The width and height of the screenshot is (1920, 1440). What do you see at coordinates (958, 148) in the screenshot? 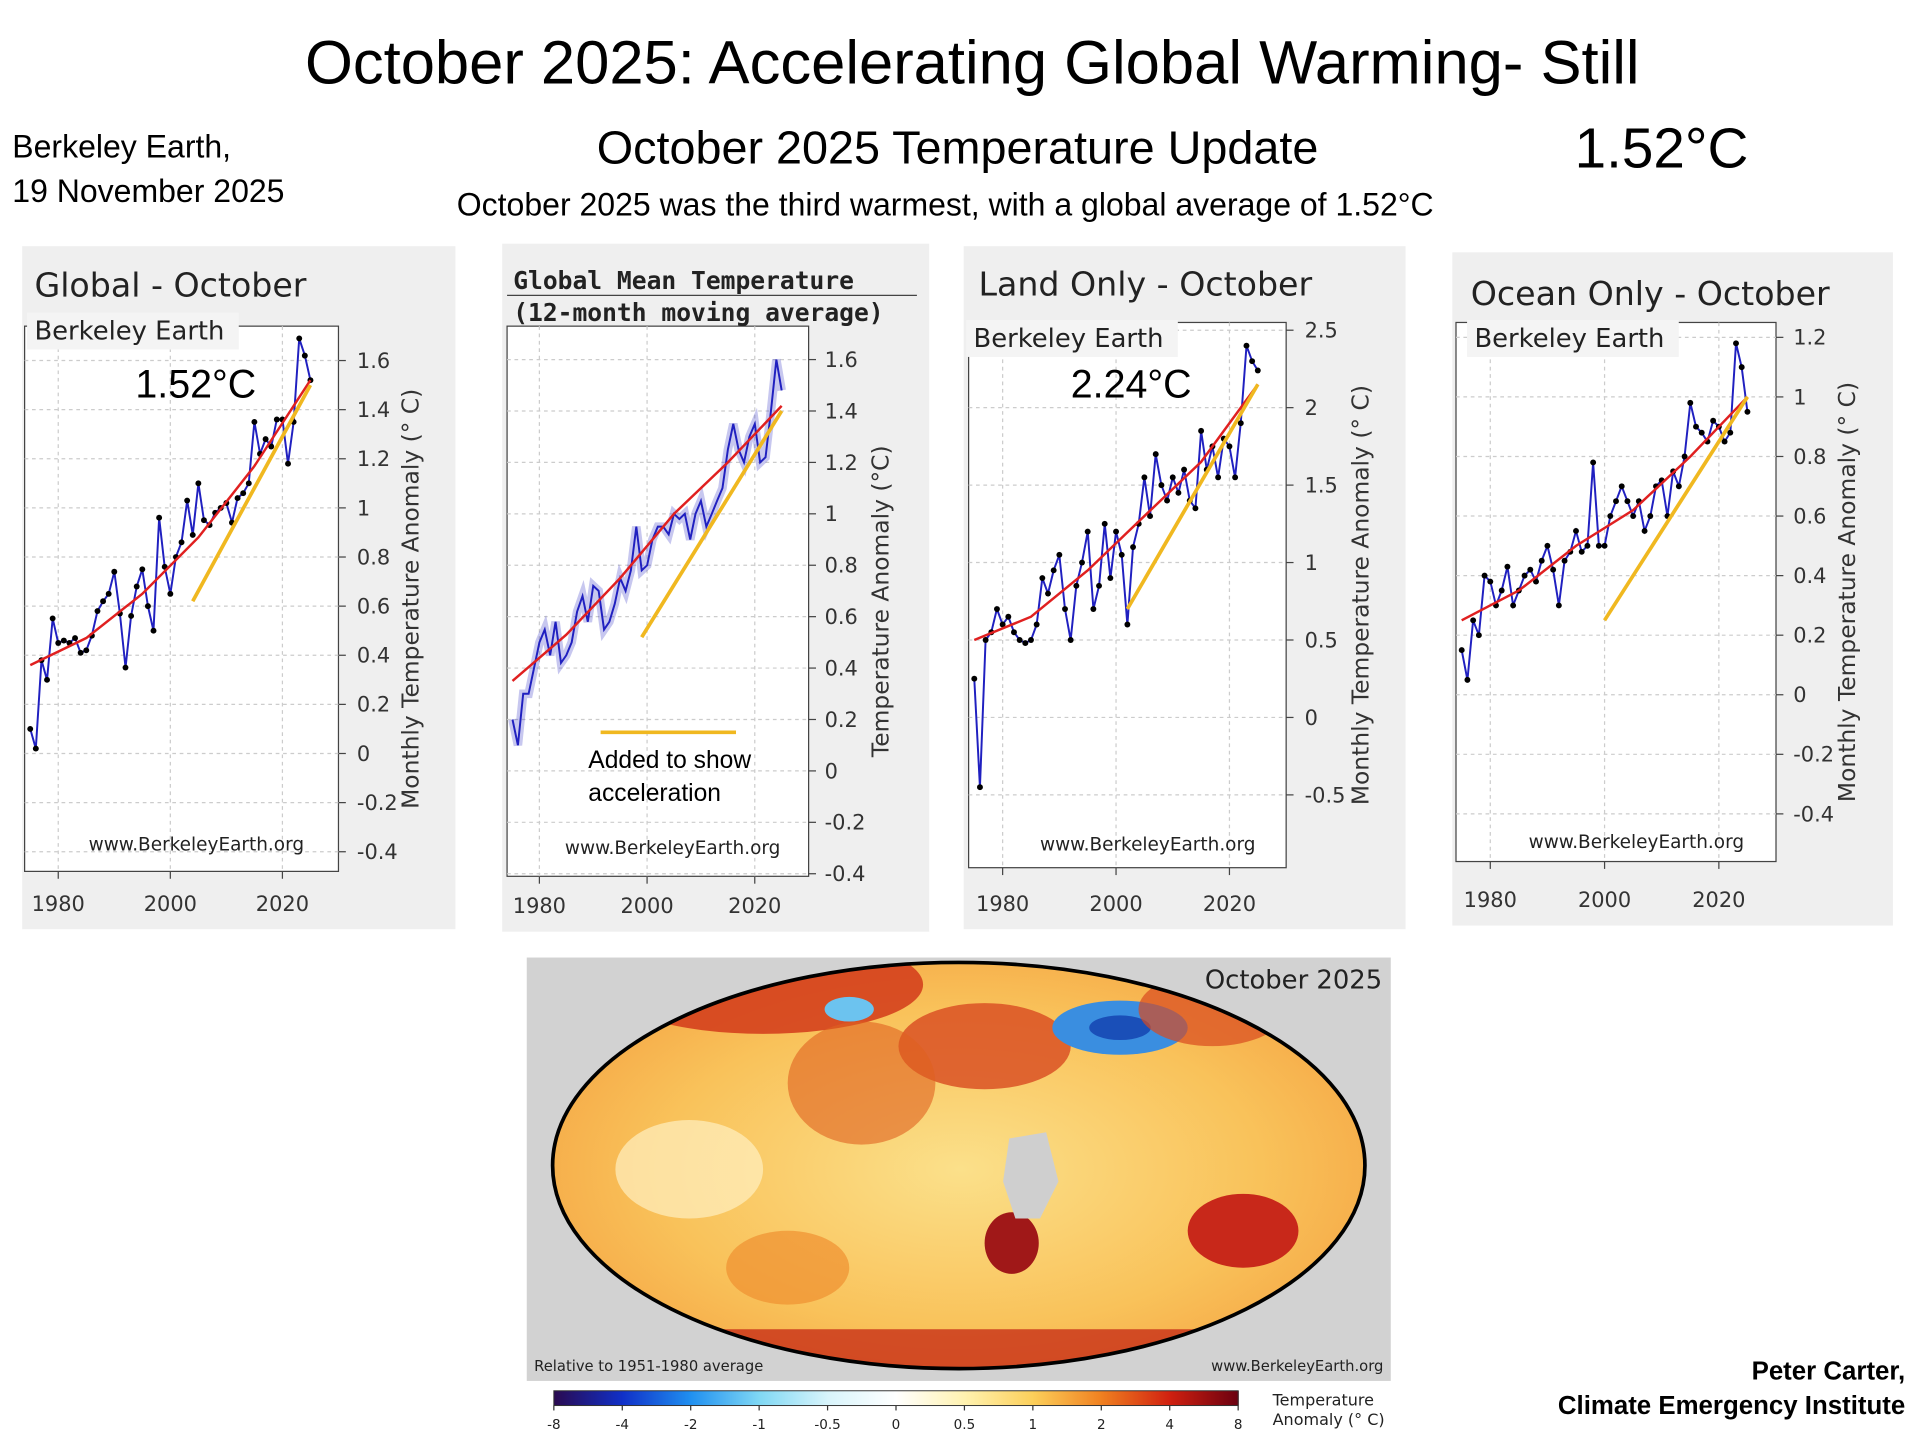
I see `update-title: October 2025 Temperature Update` at bounding box center [958, 148].